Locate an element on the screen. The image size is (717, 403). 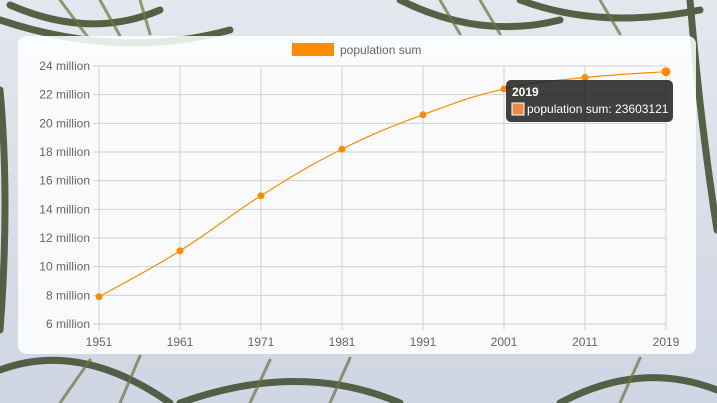
tooltip: 2019 population sum: 23603121 is located at coordinates (589, 101).